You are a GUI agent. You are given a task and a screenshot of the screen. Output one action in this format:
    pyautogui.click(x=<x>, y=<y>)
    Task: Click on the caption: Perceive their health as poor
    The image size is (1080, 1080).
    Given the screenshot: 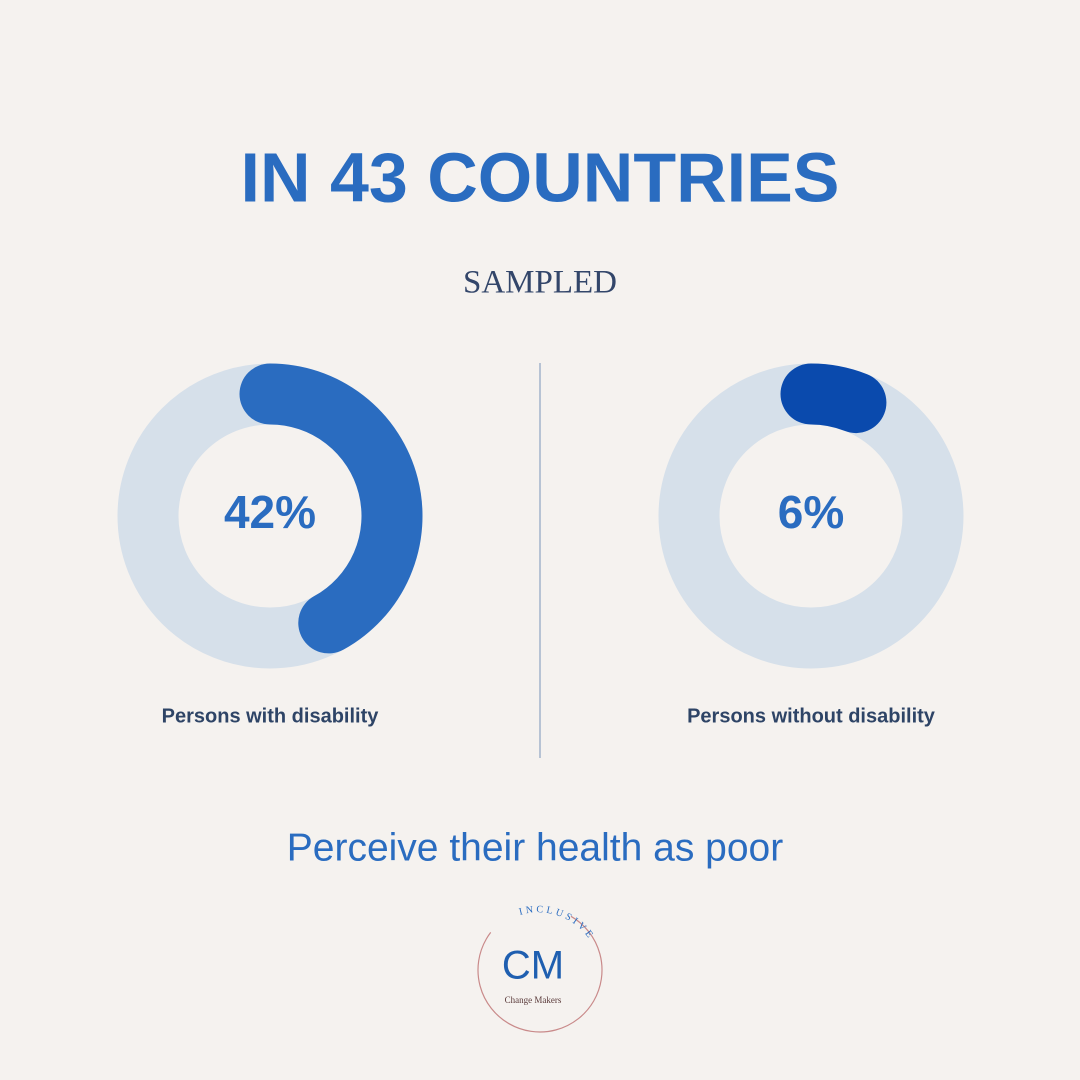 What is the action you would take?
    pyautogui.click(x=535, y=847)
    